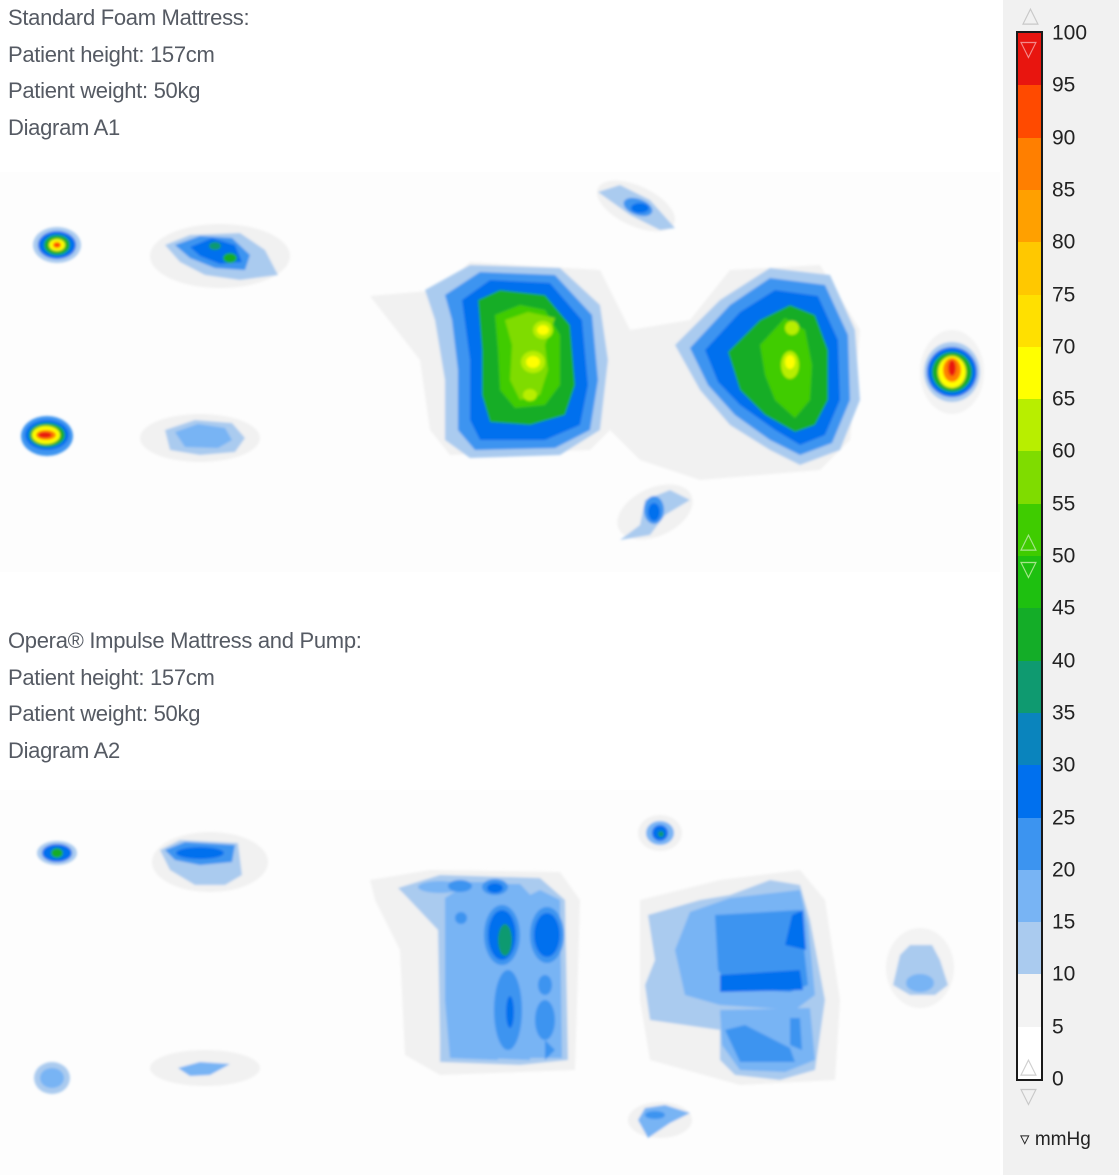  I want to click on diagram-a1-title: Standard Foam Mattress:, so click(129, 17).